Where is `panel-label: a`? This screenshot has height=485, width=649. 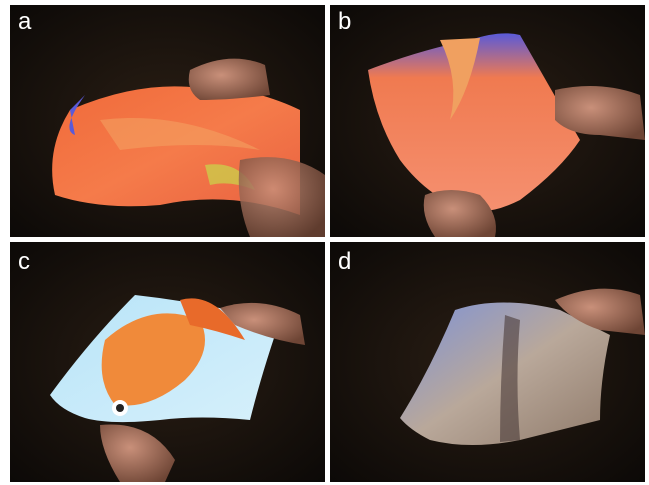 panel-label: a is located at coordinates (25, 21).